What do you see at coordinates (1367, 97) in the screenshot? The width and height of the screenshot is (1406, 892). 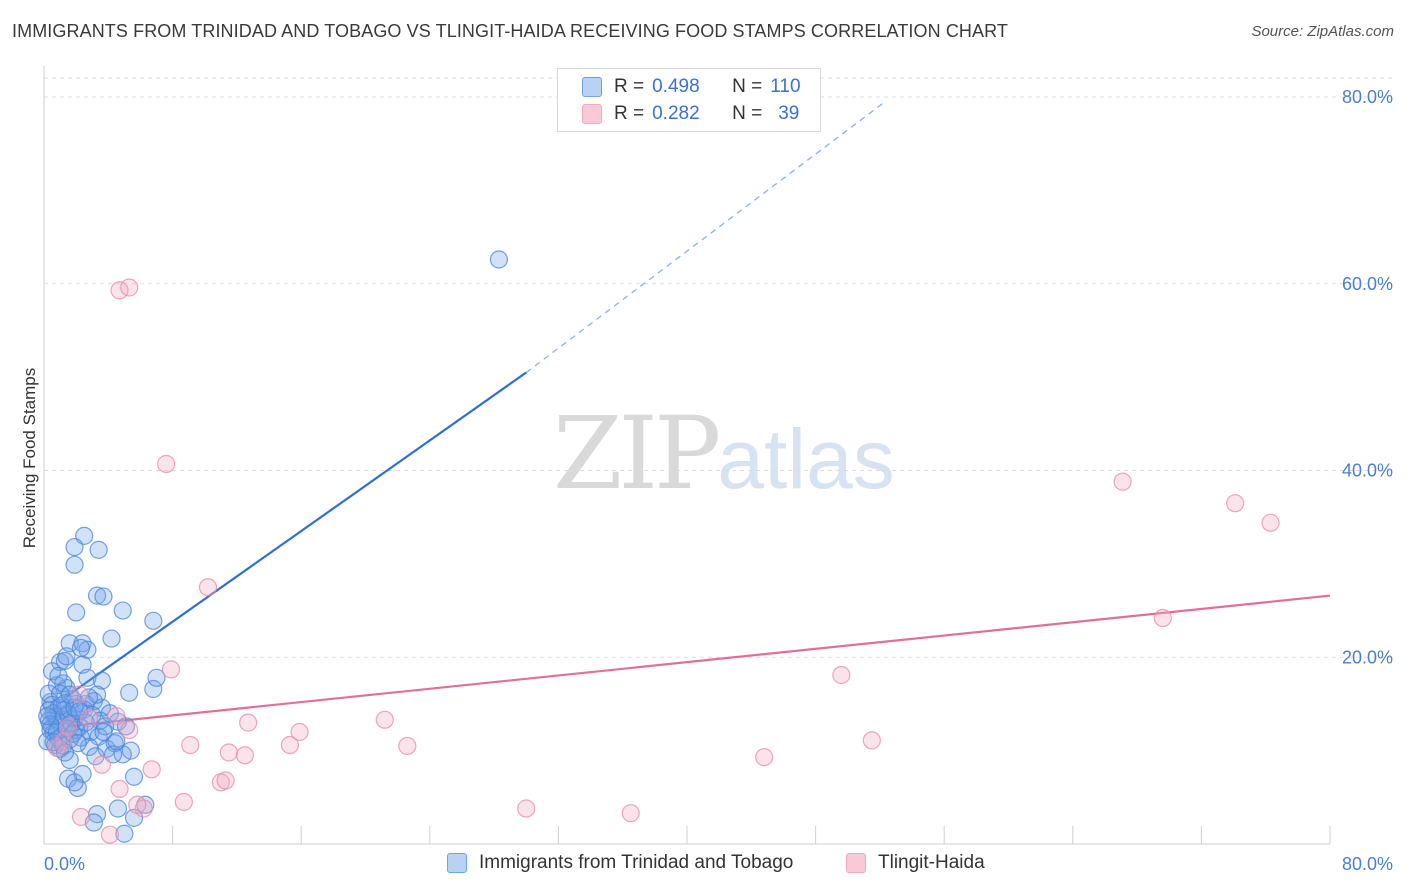 I see `y-tick-label: 80.0%` at bounding box center [1367, 97].